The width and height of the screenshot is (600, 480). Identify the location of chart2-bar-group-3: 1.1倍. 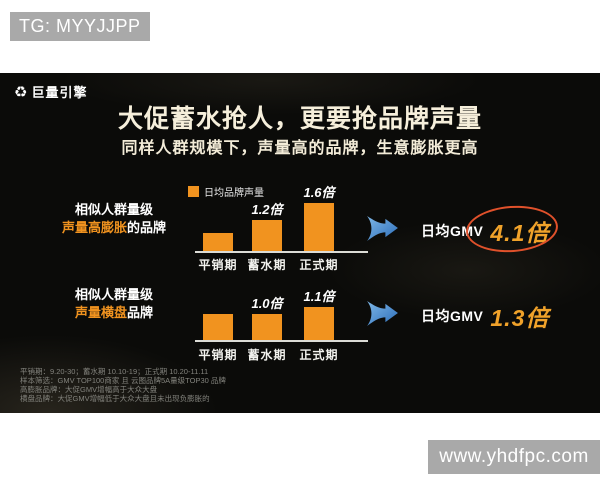
(319, 313).